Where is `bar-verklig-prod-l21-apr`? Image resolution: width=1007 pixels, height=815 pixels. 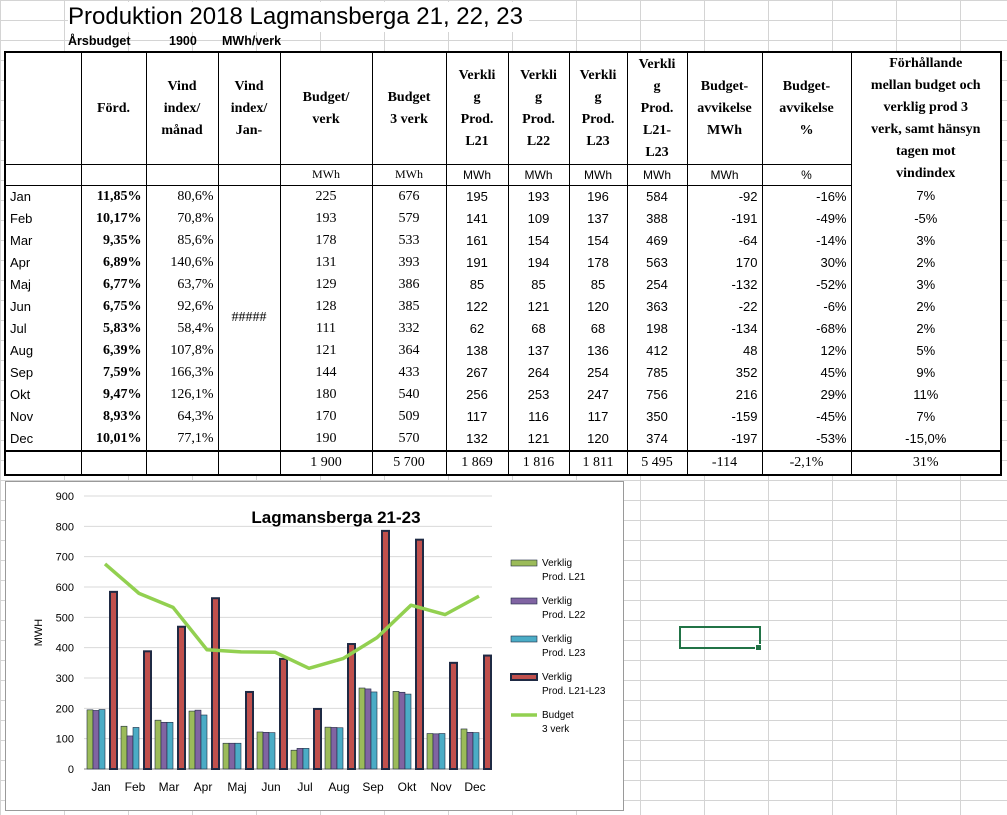 bar-verklig-prod-l21-apr is located at coordinates (192, 740).